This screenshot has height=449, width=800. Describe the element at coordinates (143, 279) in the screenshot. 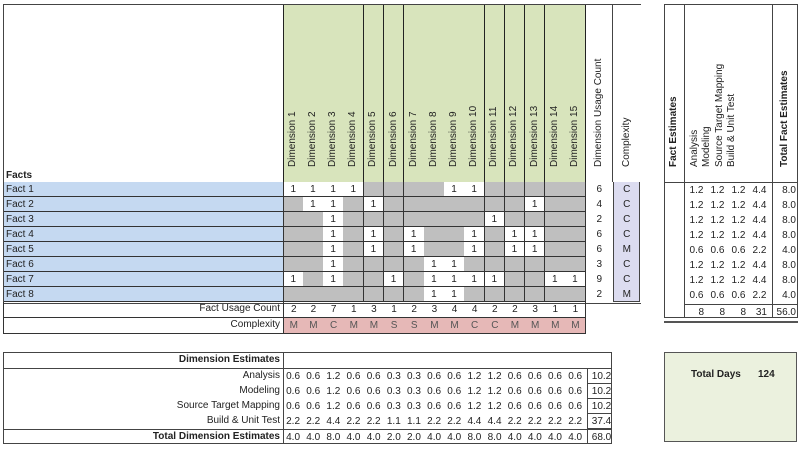

I see `fact-row-label: Fact 7` at that location.